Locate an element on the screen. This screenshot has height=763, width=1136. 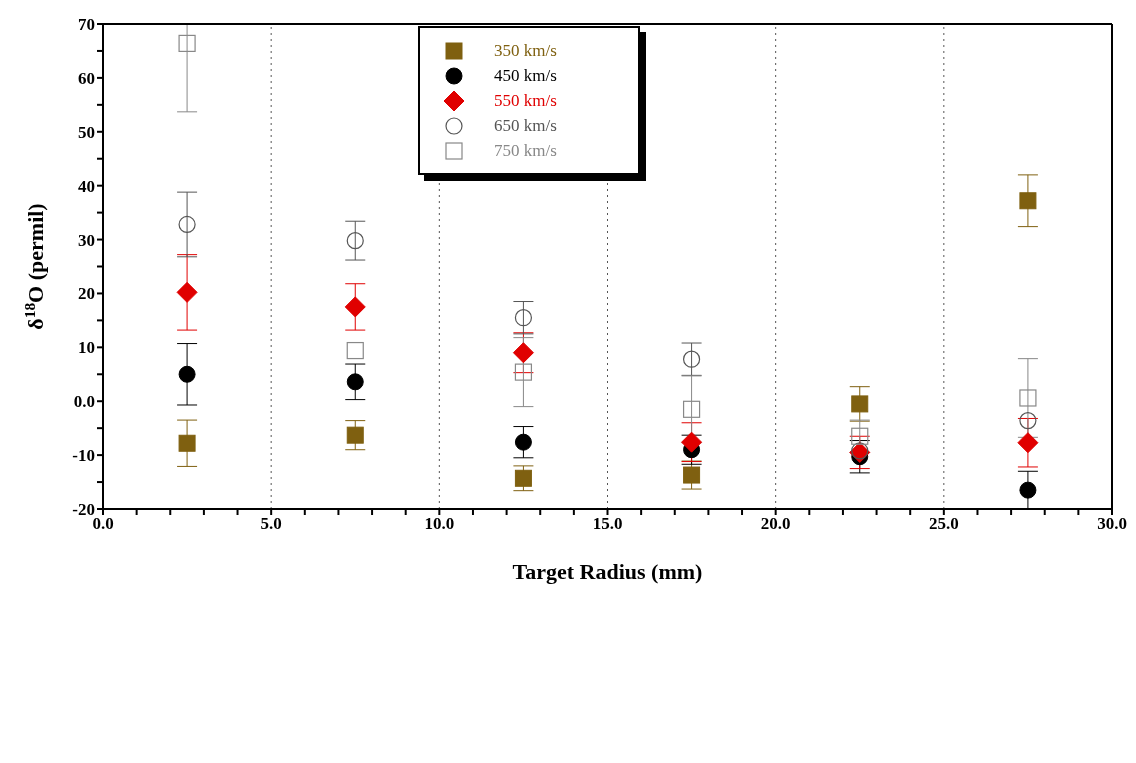
y-tick-label: 10 is located at coordinates (86, 348).